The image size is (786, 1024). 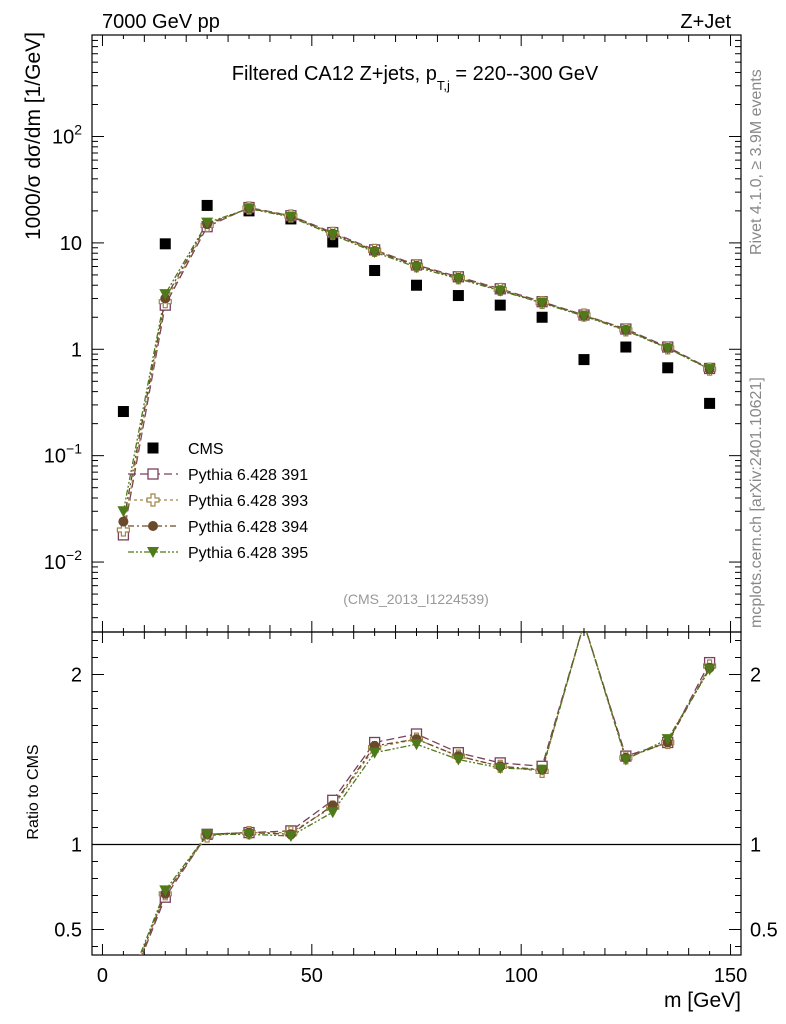 I want to click on y-tick-label-top: 10, so click(x=71, y=244).